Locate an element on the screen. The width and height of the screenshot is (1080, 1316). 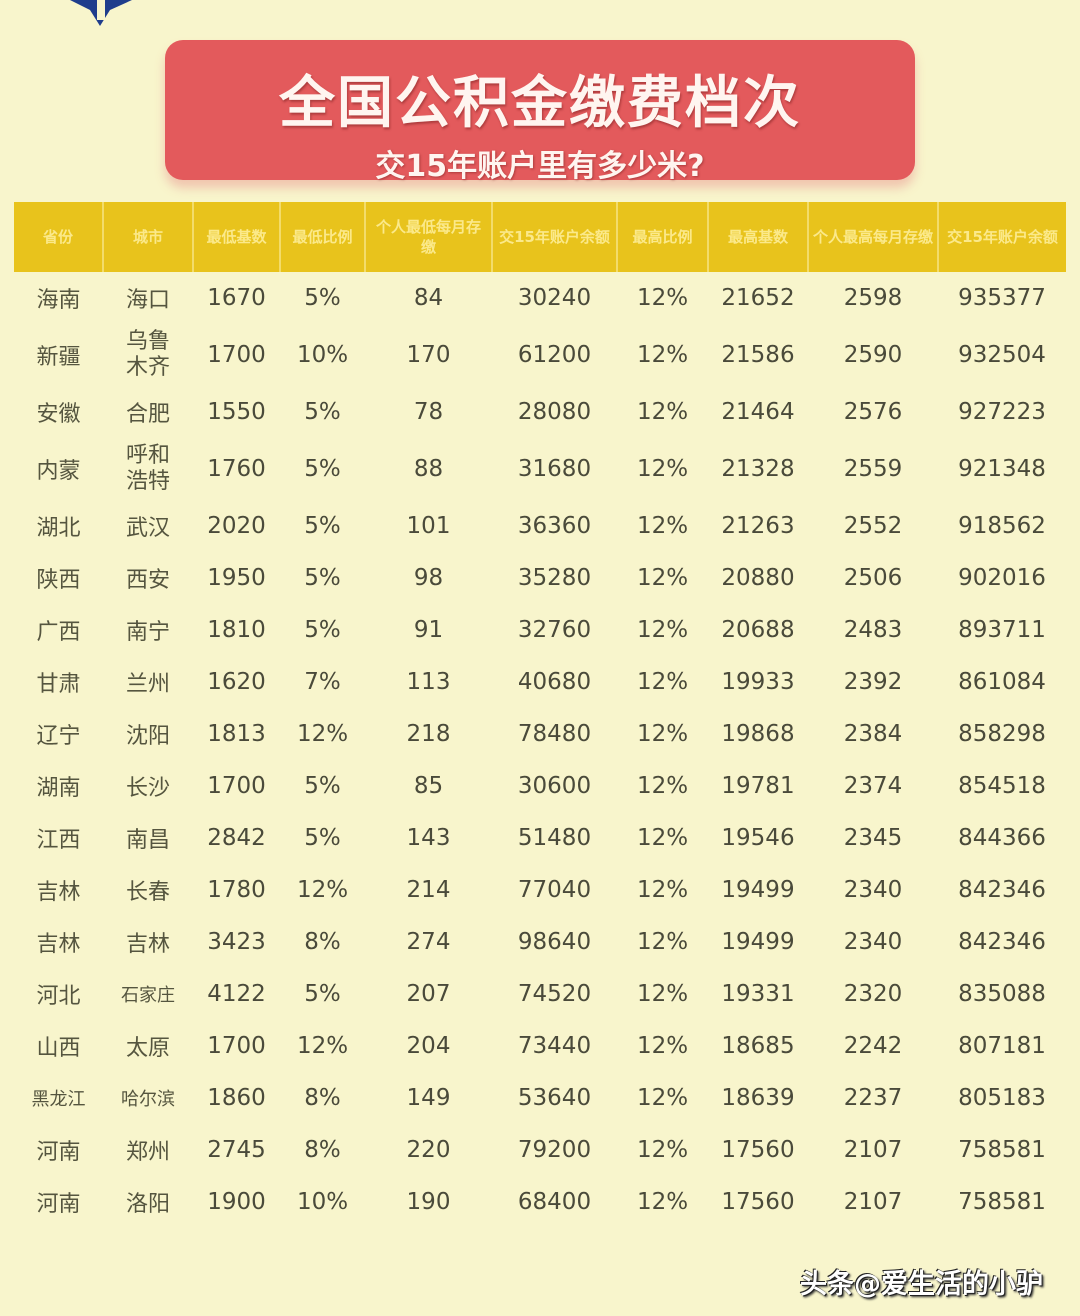
column-header: 个人最低每月存缴 is located at coordinates (428, 237).